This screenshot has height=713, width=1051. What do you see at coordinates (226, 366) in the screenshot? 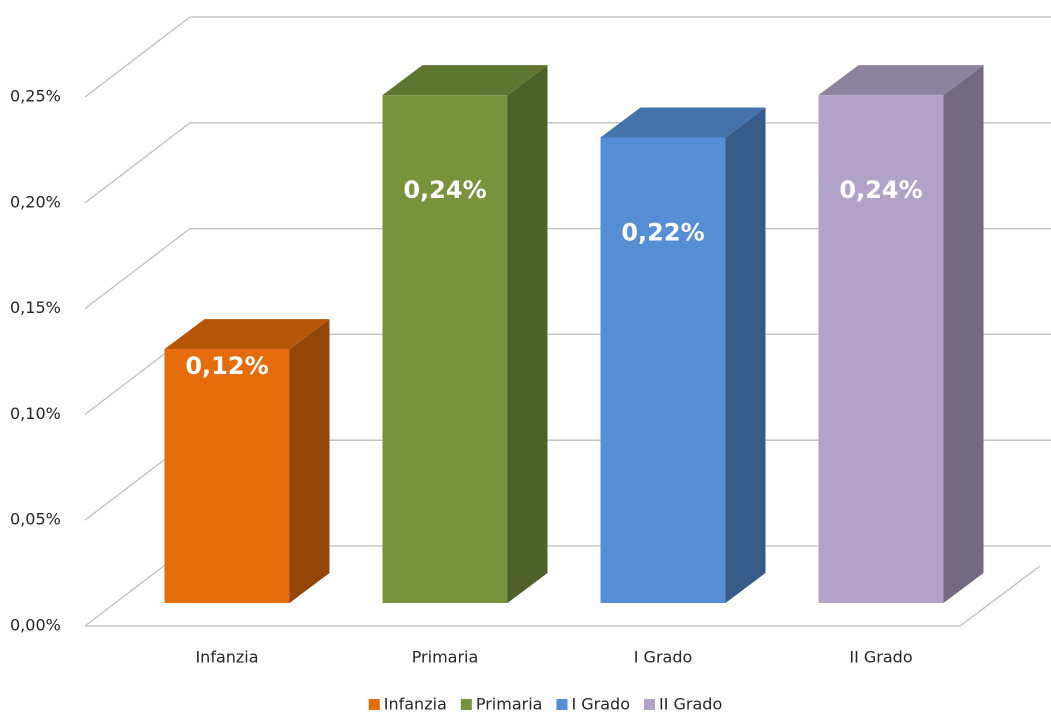
I see `data-label: 0,12%` at bounding box center [226, 366].